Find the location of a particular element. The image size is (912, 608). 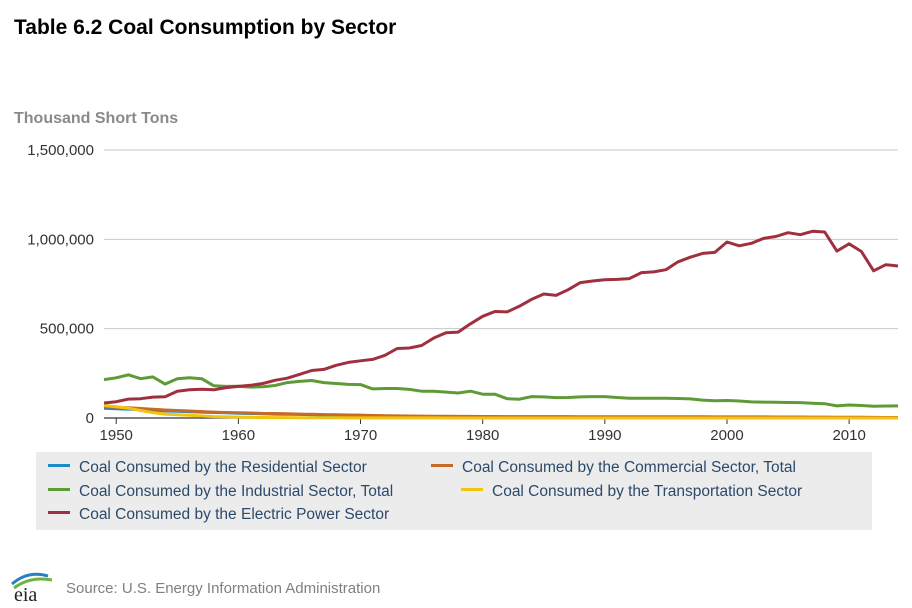

legend-swatch-residential is located at coordinates (59, 466).